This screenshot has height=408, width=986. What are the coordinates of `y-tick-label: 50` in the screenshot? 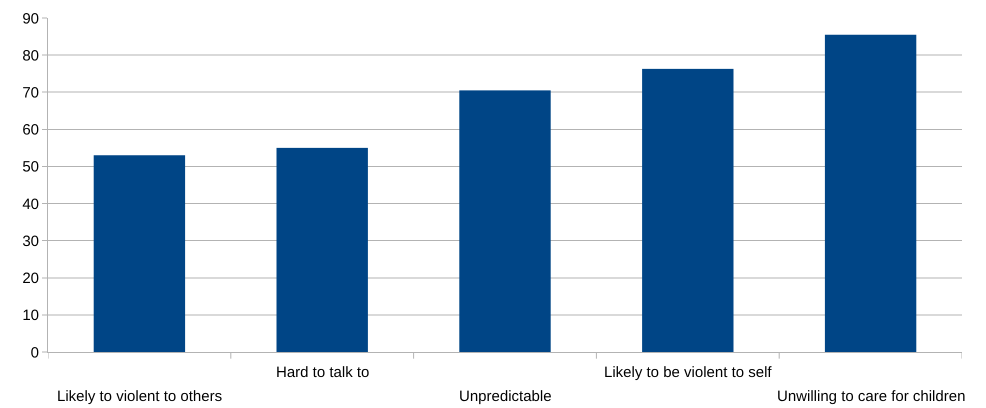 It's located at (30, 167).